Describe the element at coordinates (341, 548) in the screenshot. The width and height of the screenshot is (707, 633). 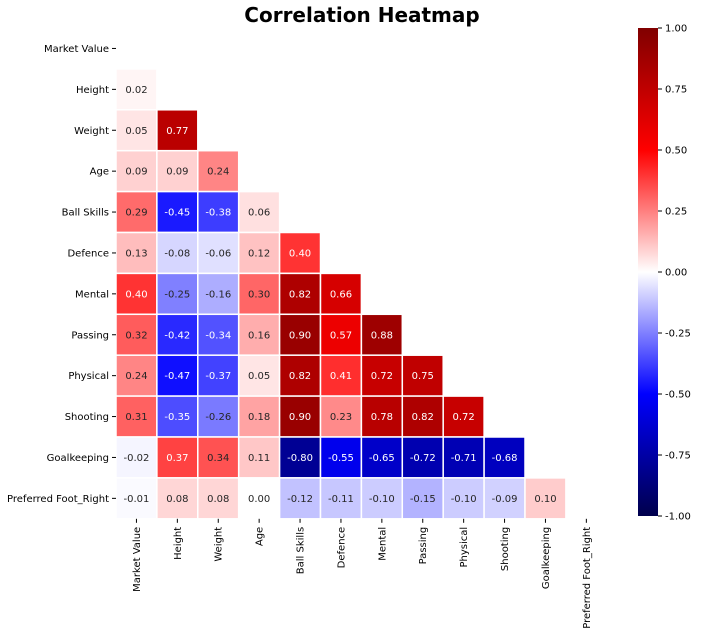
I see `x-tick-label: Defence` at that location.